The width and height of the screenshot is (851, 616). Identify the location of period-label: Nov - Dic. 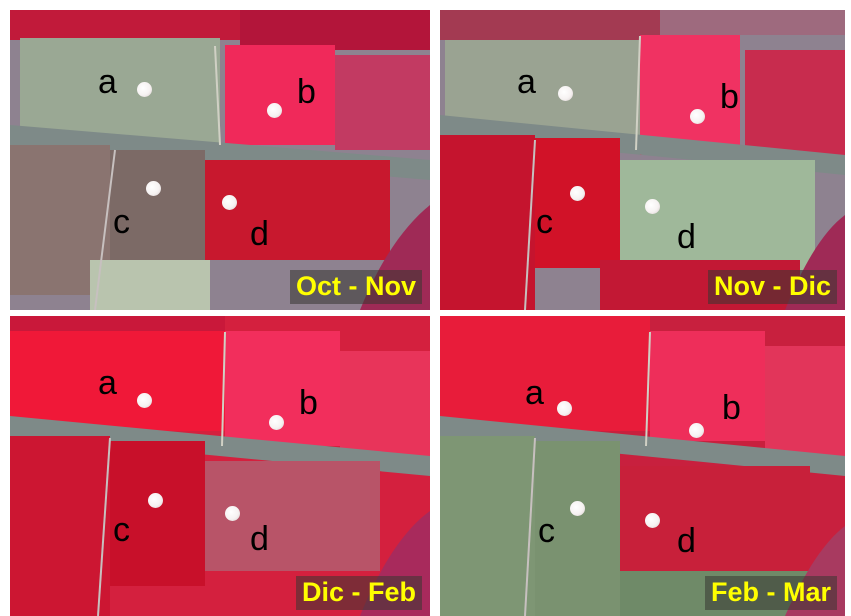
(772, 287).